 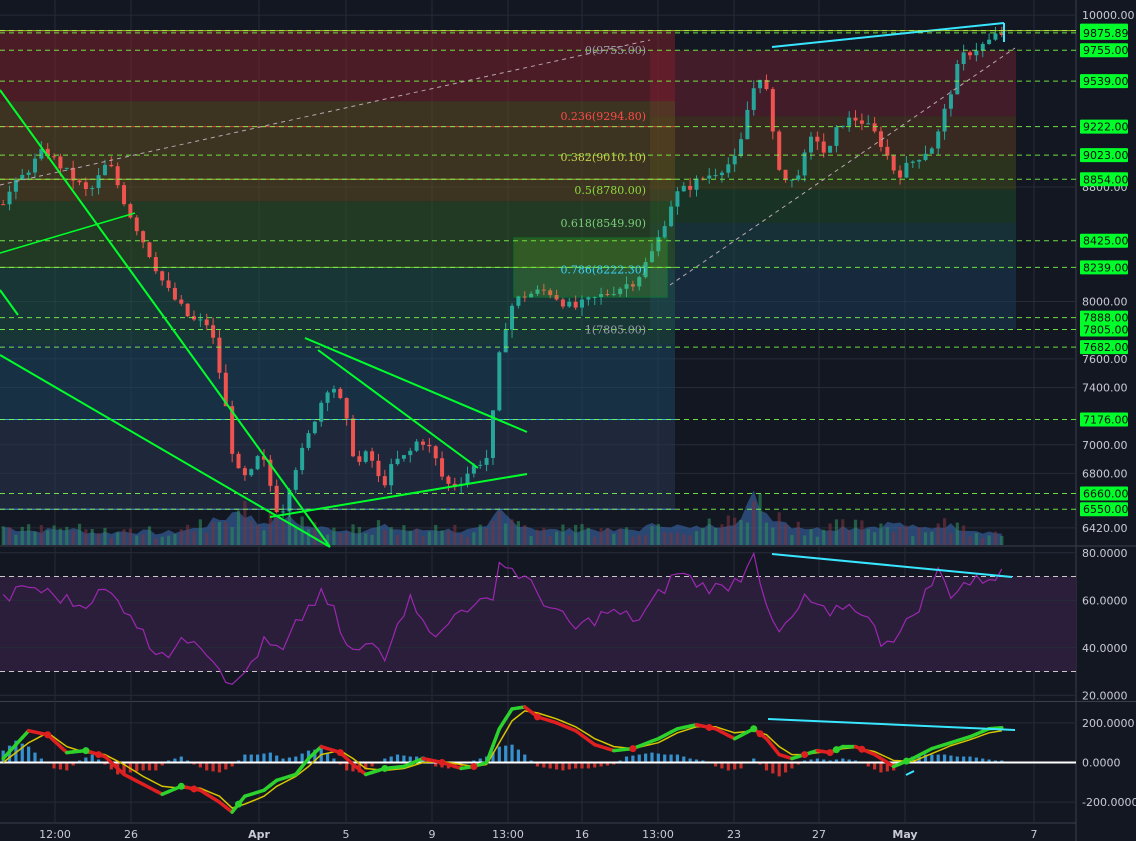 I want to click on trendline-channel-lower, so click(x=165, y=451).